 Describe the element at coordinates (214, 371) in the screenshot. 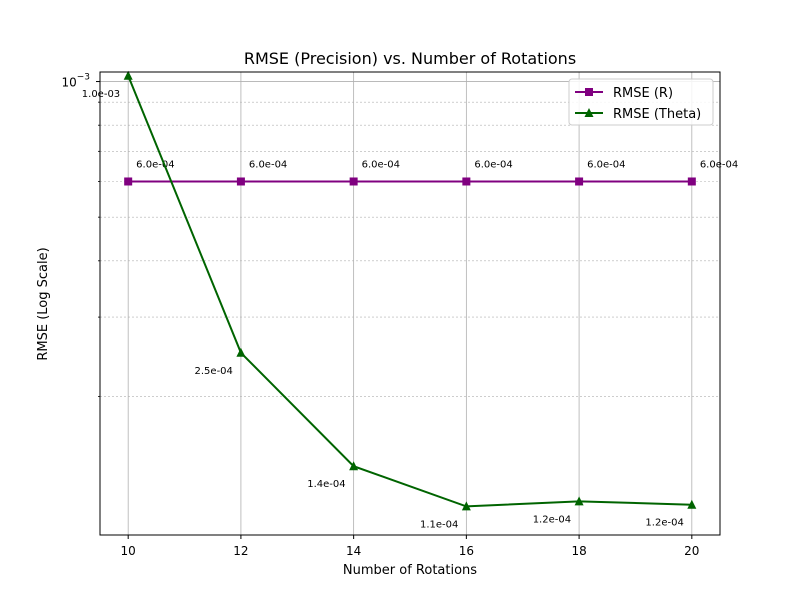

I see `data-label: 2.5e-04` at that location.